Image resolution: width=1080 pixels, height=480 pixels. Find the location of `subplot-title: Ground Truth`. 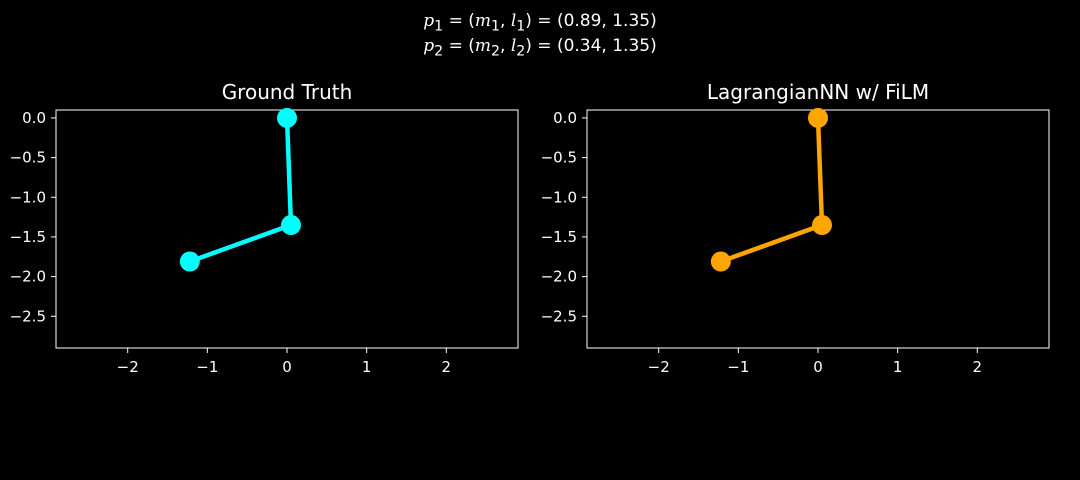

subplot-title: Ground Truth is located at coordinates (287, 92).